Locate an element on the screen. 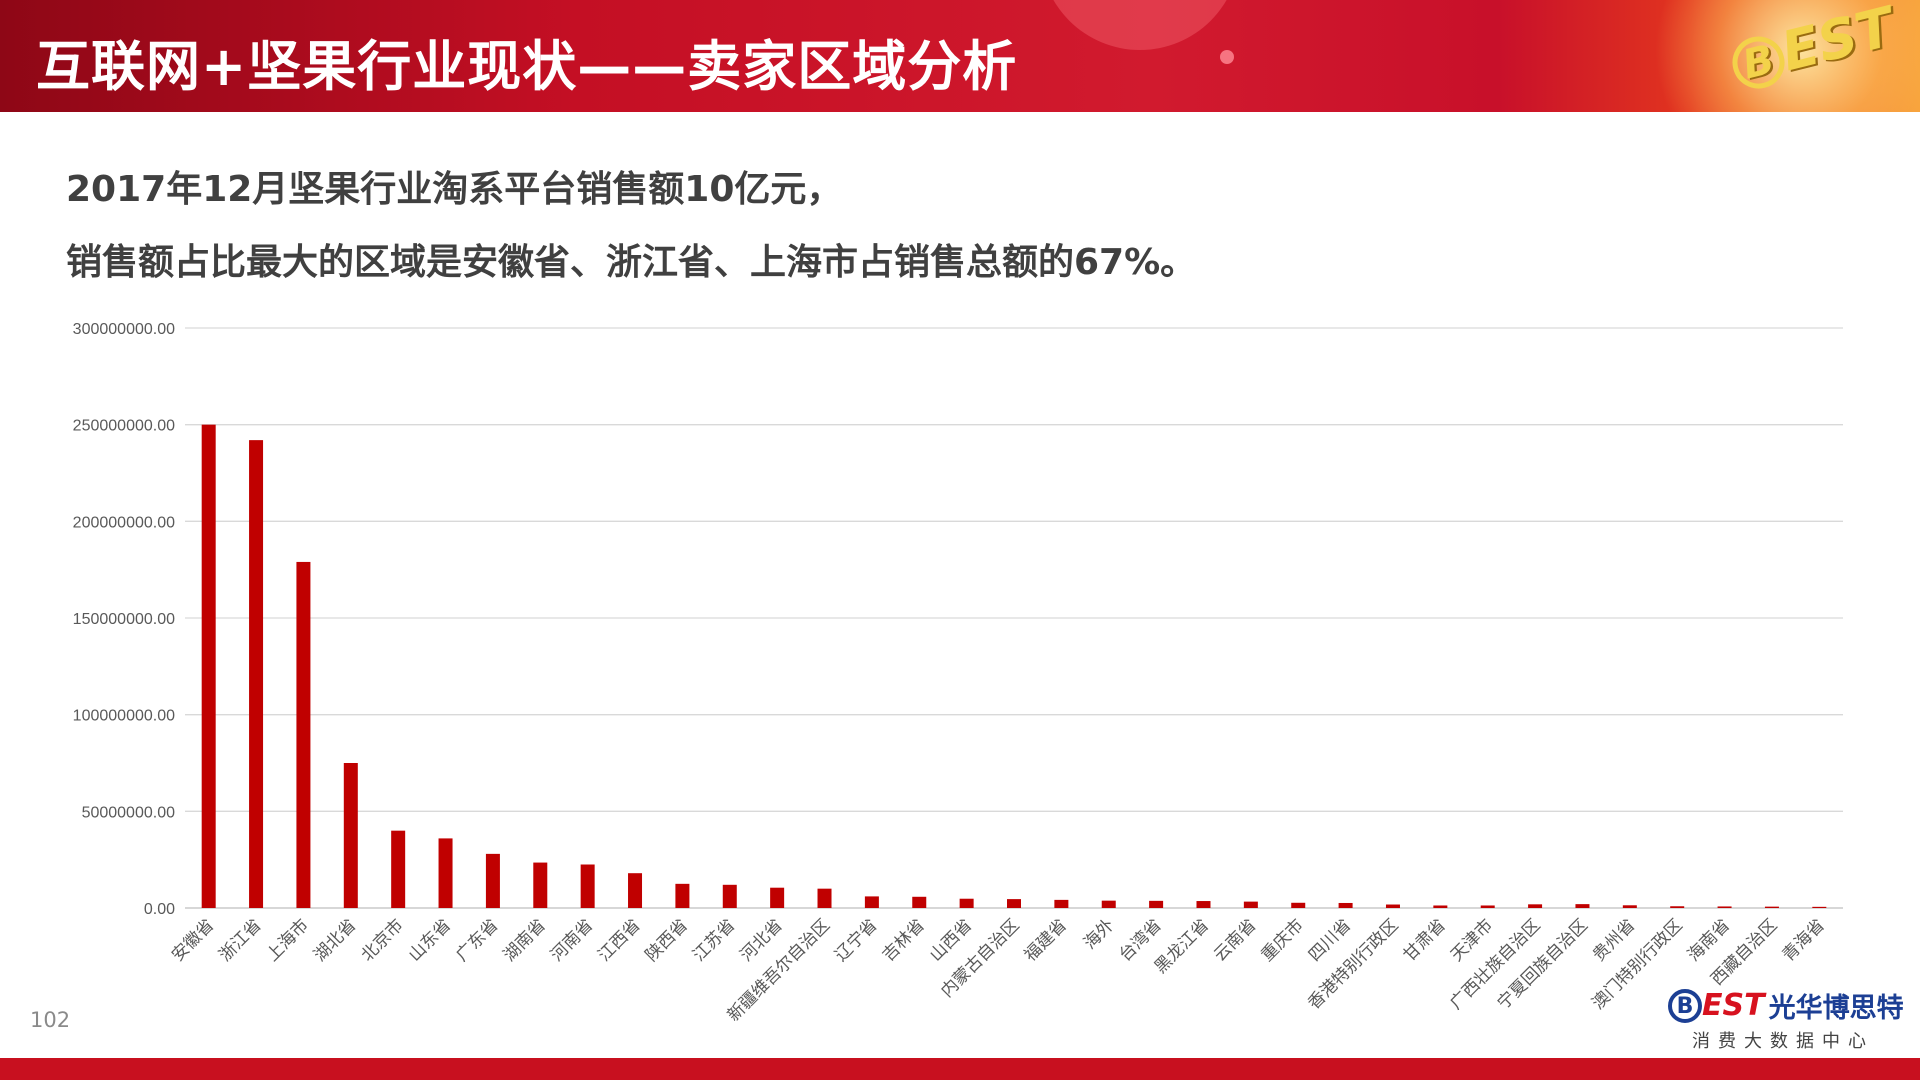  header-dot is located at coordinates (1227, 57).